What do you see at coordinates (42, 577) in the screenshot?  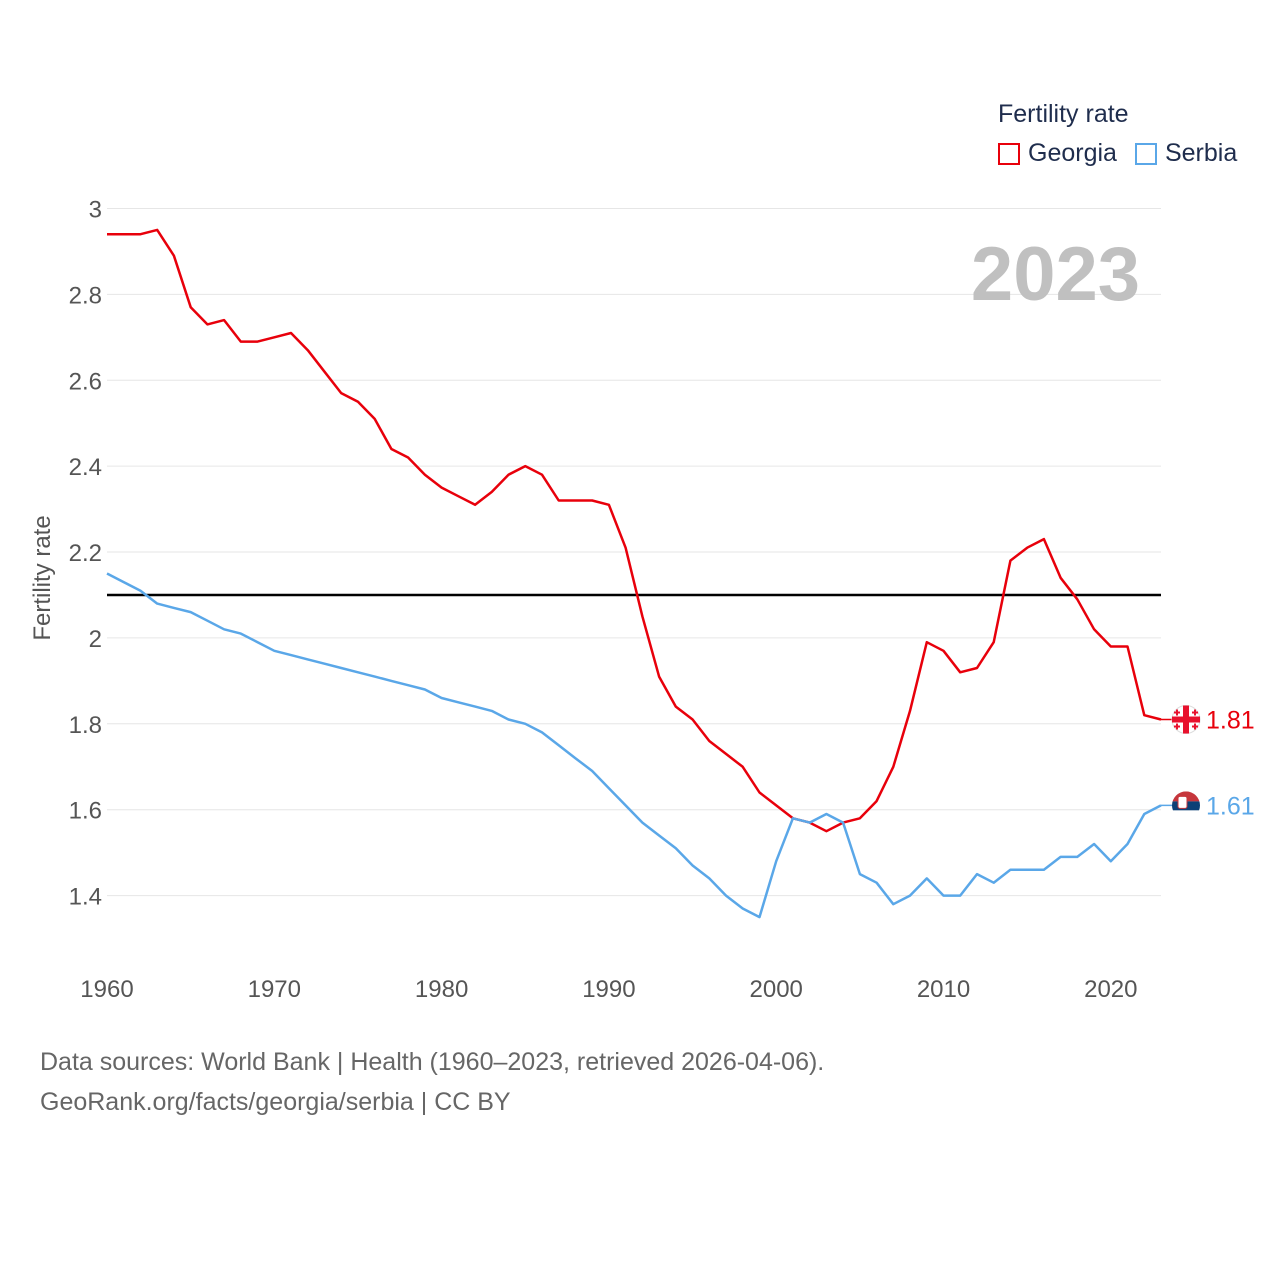 I see `y-axis-label: Fertility rate` at bounding box center [42, 577].